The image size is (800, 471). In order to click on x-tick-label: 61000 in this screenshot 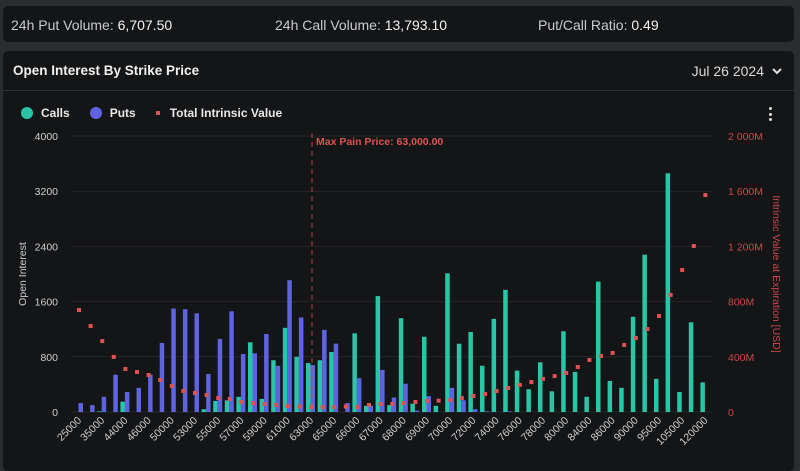, I will do `click(278, 429)`.